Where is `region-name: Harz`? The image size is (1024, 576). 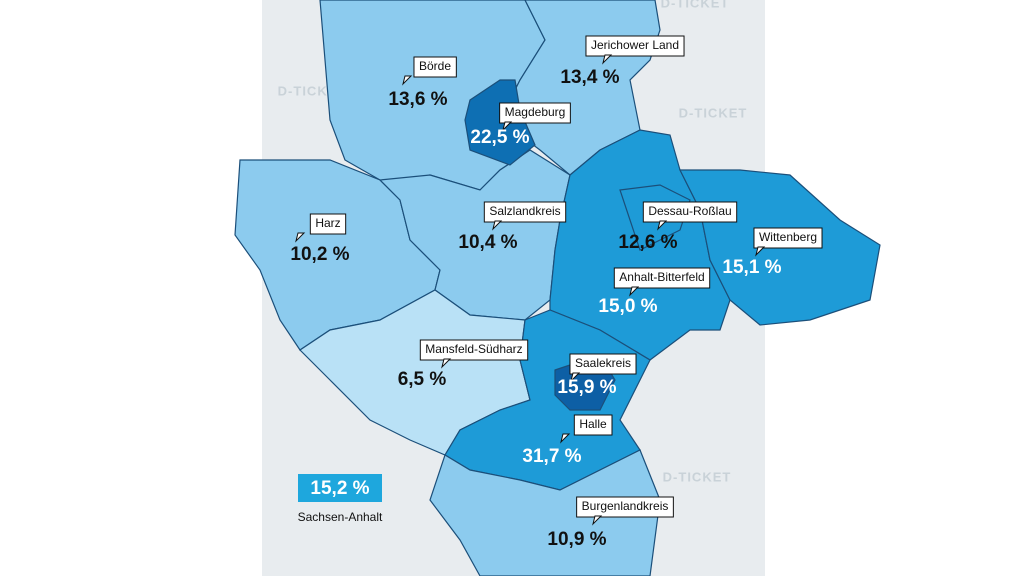 region-name: Harz is located at coordinates (327, 223).